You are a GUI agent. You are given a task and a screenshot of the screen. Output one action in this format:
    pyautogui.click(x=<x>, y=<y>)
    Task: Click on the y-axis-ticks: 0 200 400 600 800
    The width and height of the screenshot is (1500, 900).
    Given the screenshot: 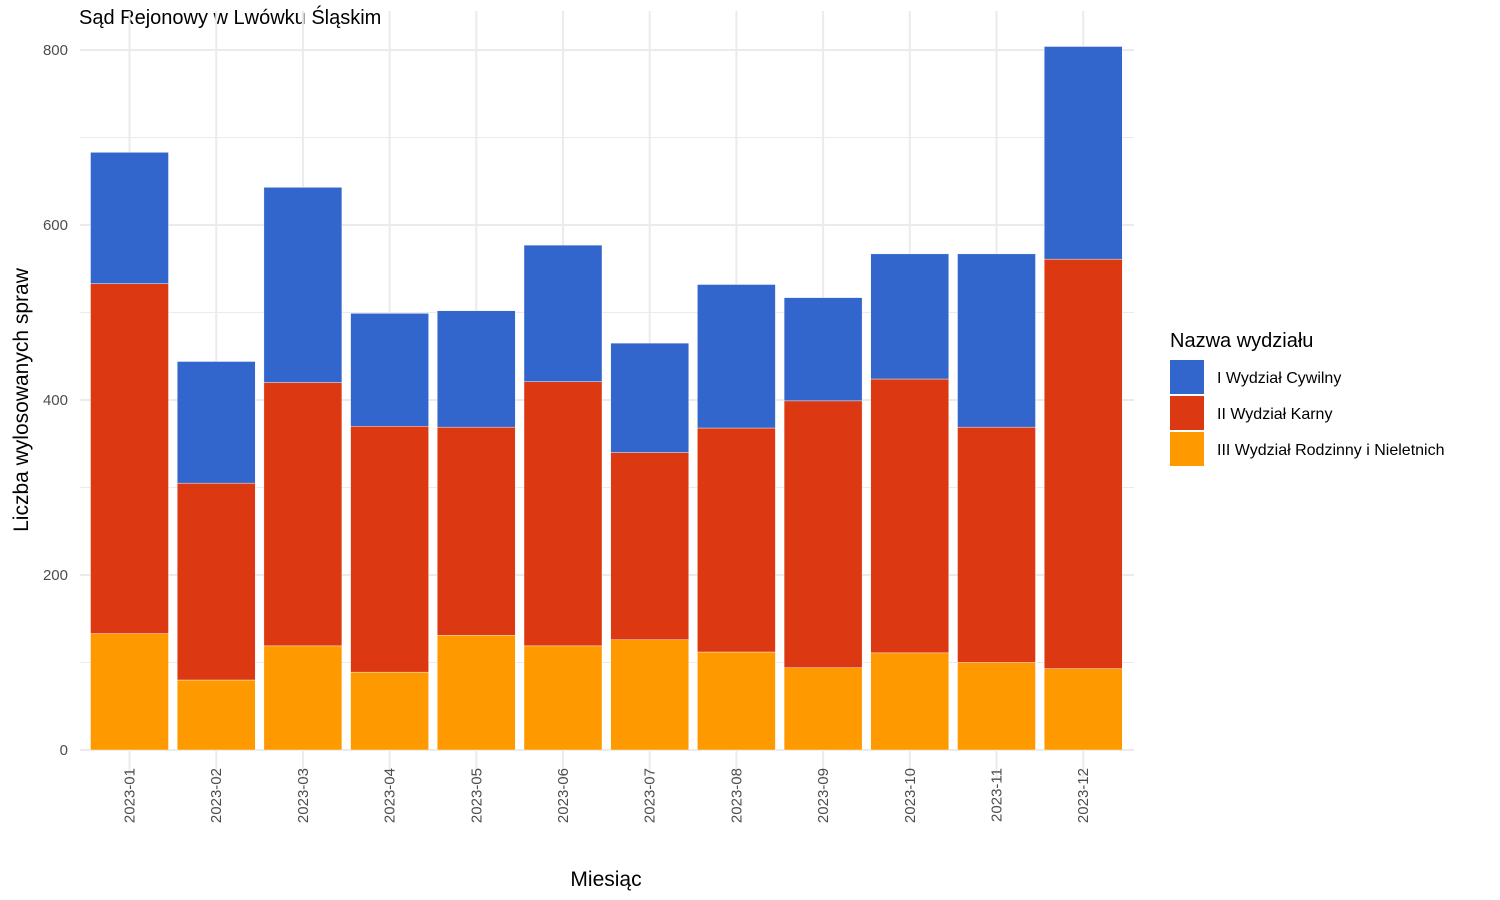 What is the action you would take?
    pyautogui.click(x=55, y=400)
    